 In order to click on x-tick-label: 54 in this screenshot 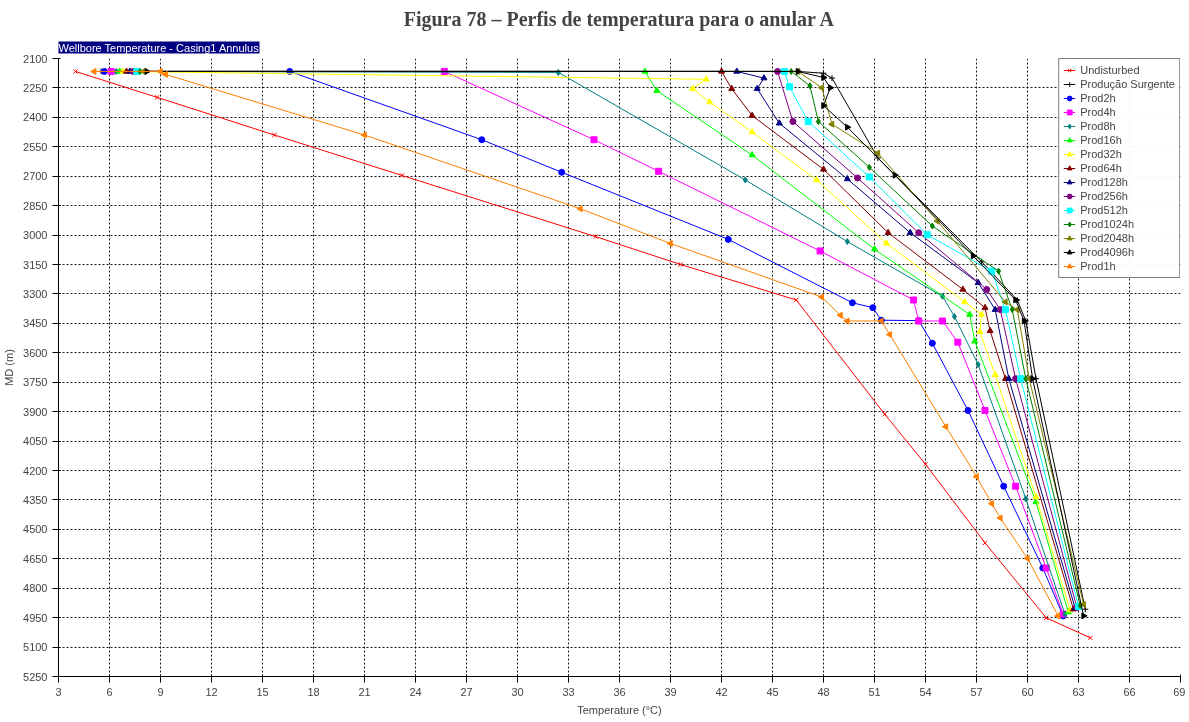, I will do `click(925, 691)`.